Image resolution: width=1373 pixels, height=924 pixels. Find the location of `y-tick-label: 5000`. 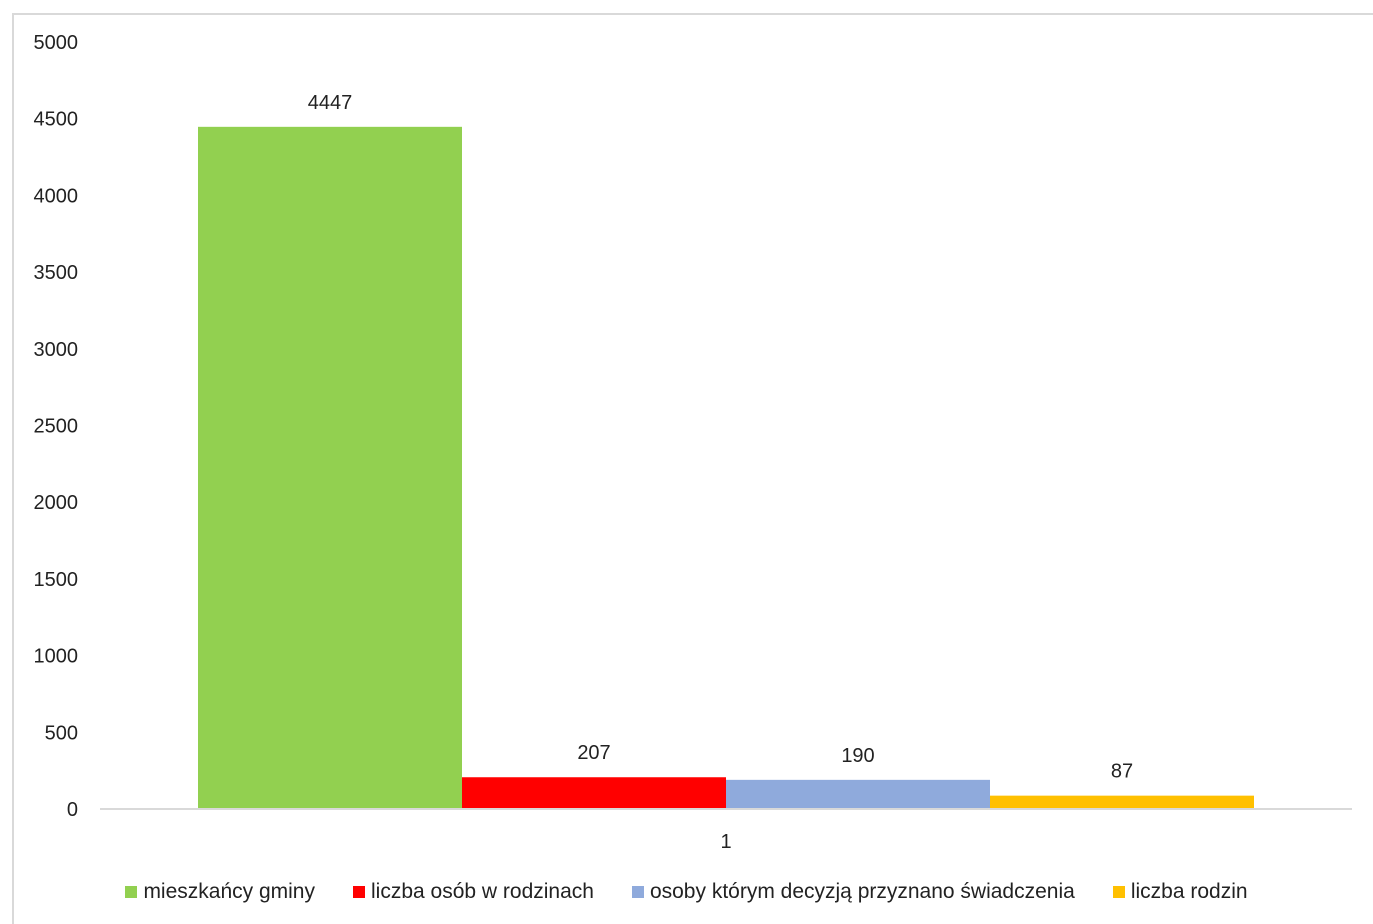

y-tick-label: 5000 is located at coordinates (56, 43).